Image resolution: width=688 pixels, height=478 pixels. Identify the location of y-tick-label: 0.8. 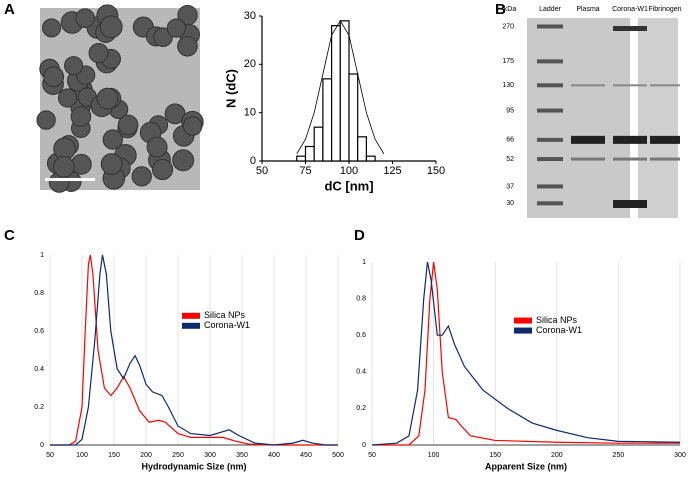
(39, 293).